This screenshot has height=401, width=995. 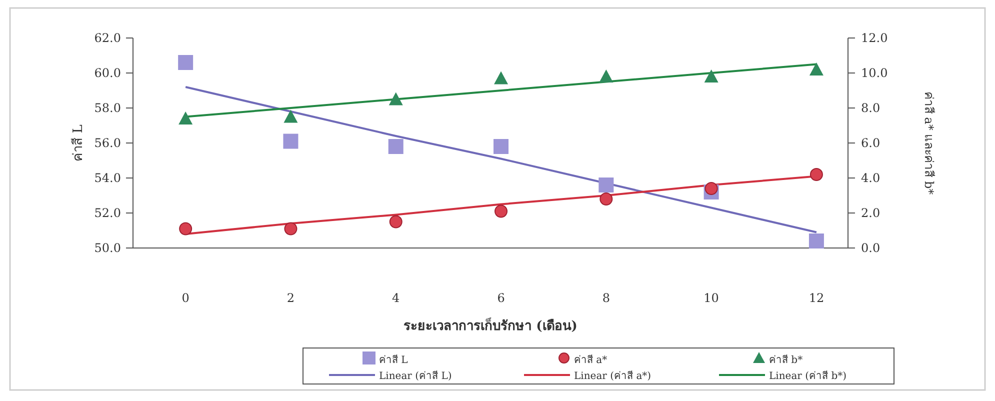 What do you see at coordinates (501, 298) in the screenshot?
I see `x-tick-label: 6` at bounding box center [501, 298].